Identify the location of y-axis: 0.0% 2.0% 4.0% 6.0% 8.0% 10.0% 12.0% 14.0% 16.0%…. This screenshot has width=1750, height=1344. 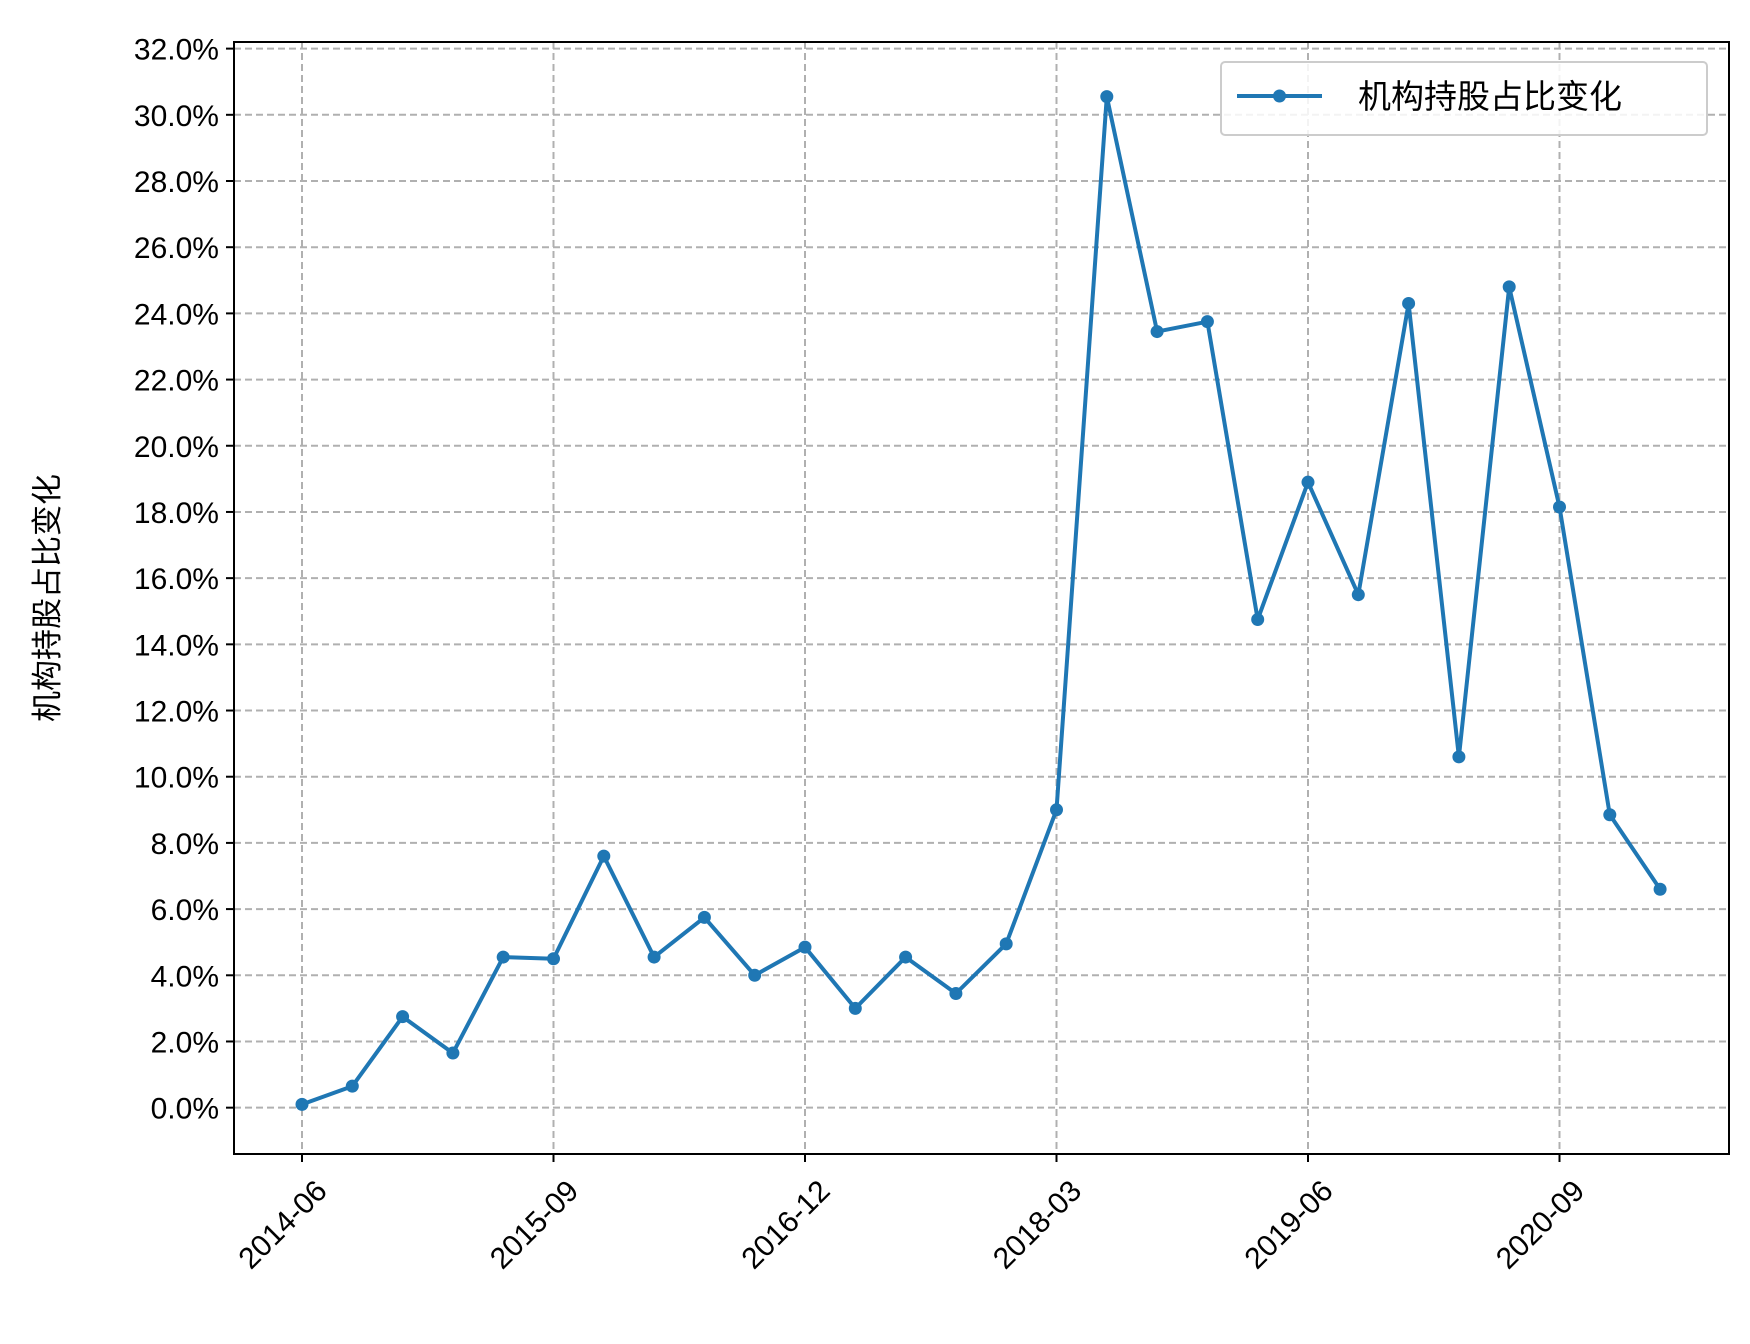
(184, 580).